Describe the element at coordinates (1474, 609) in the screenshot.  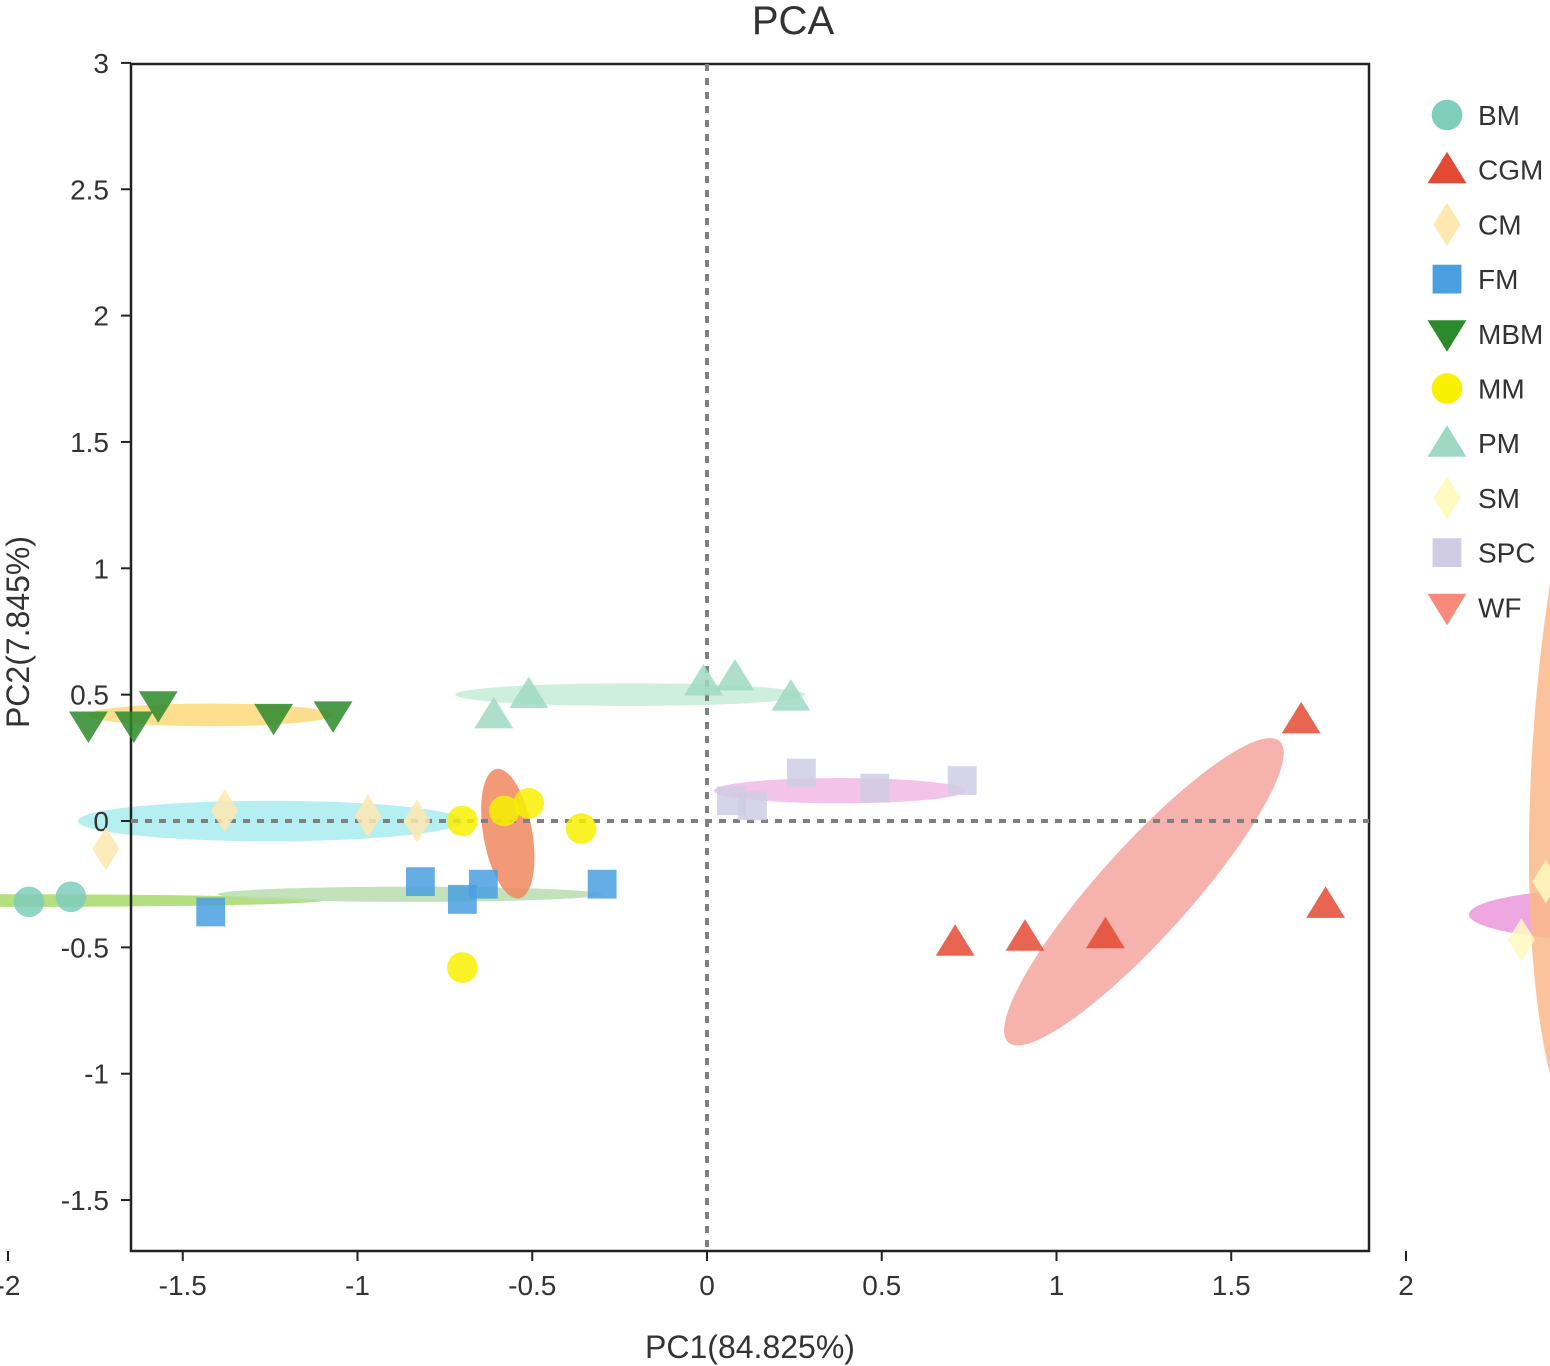
I see `legend-item-wf: WF` at that location.